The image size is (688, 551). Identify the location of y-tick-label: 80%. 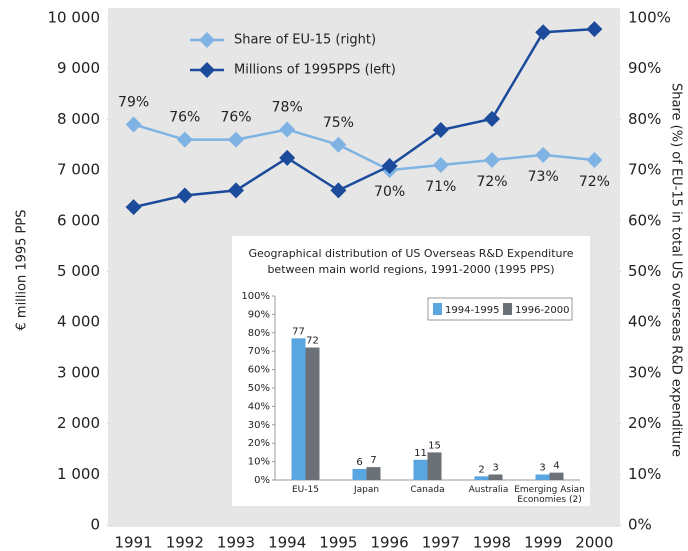
(259, 333).